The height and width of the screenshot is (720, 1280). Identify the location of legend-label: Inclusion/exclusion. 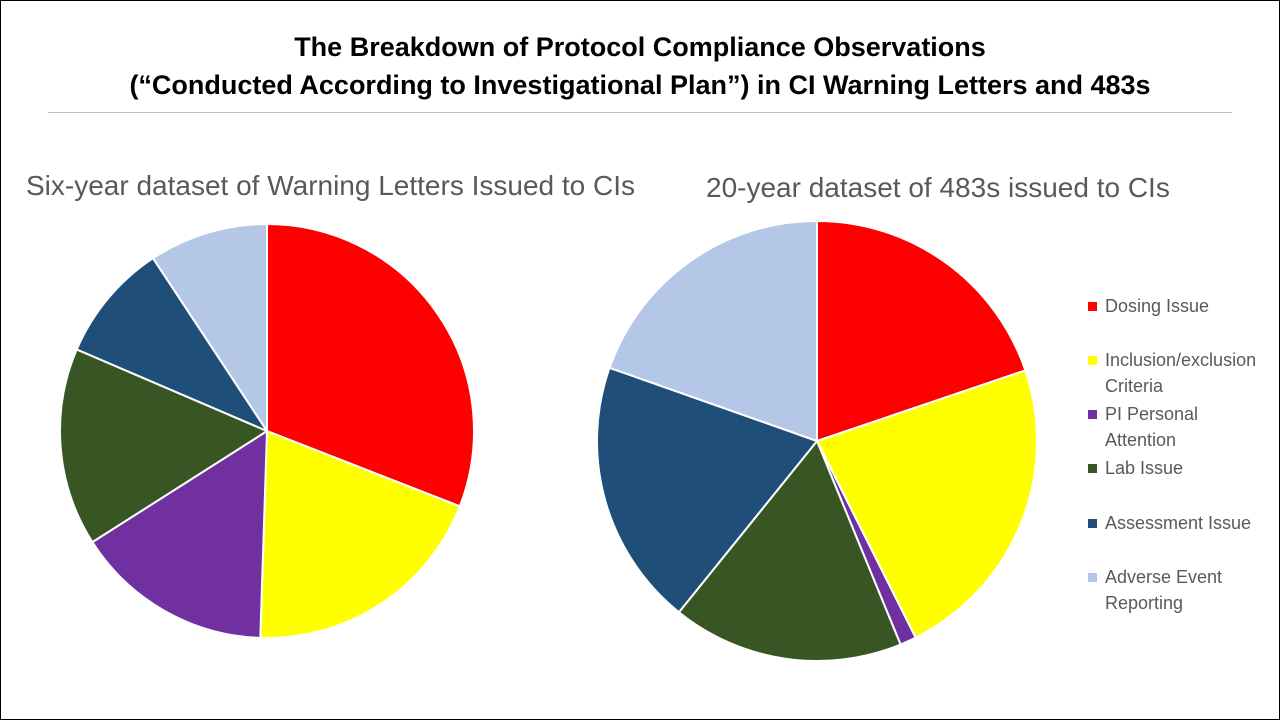
(1181, 360).